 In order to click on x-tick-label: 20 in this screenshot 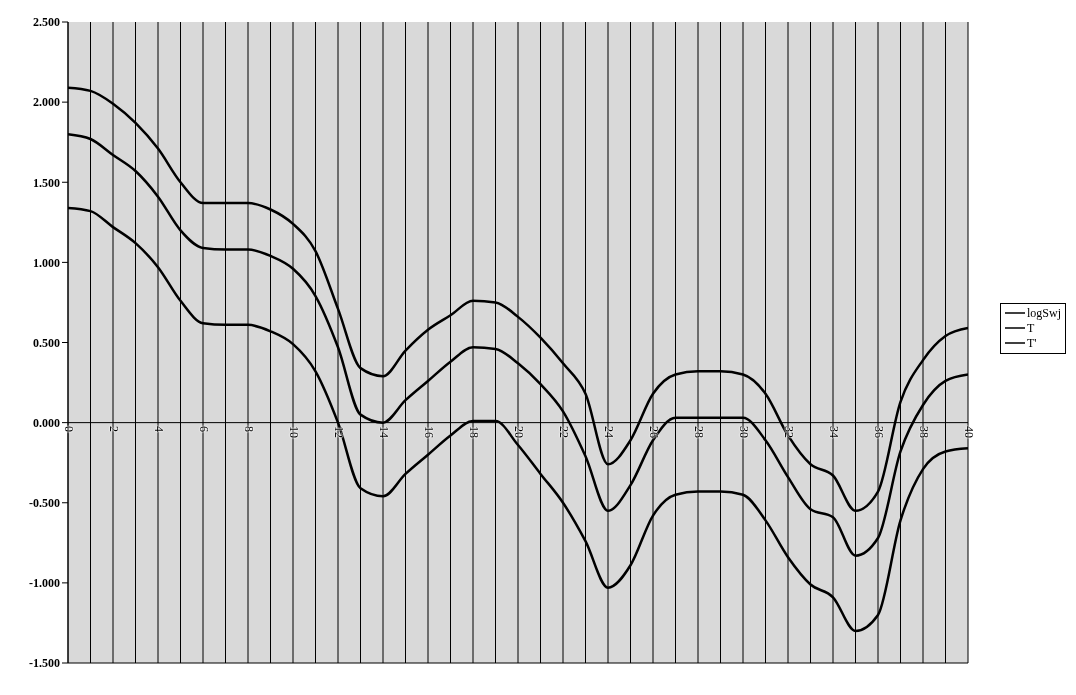, I will do `click(518, 431)`.